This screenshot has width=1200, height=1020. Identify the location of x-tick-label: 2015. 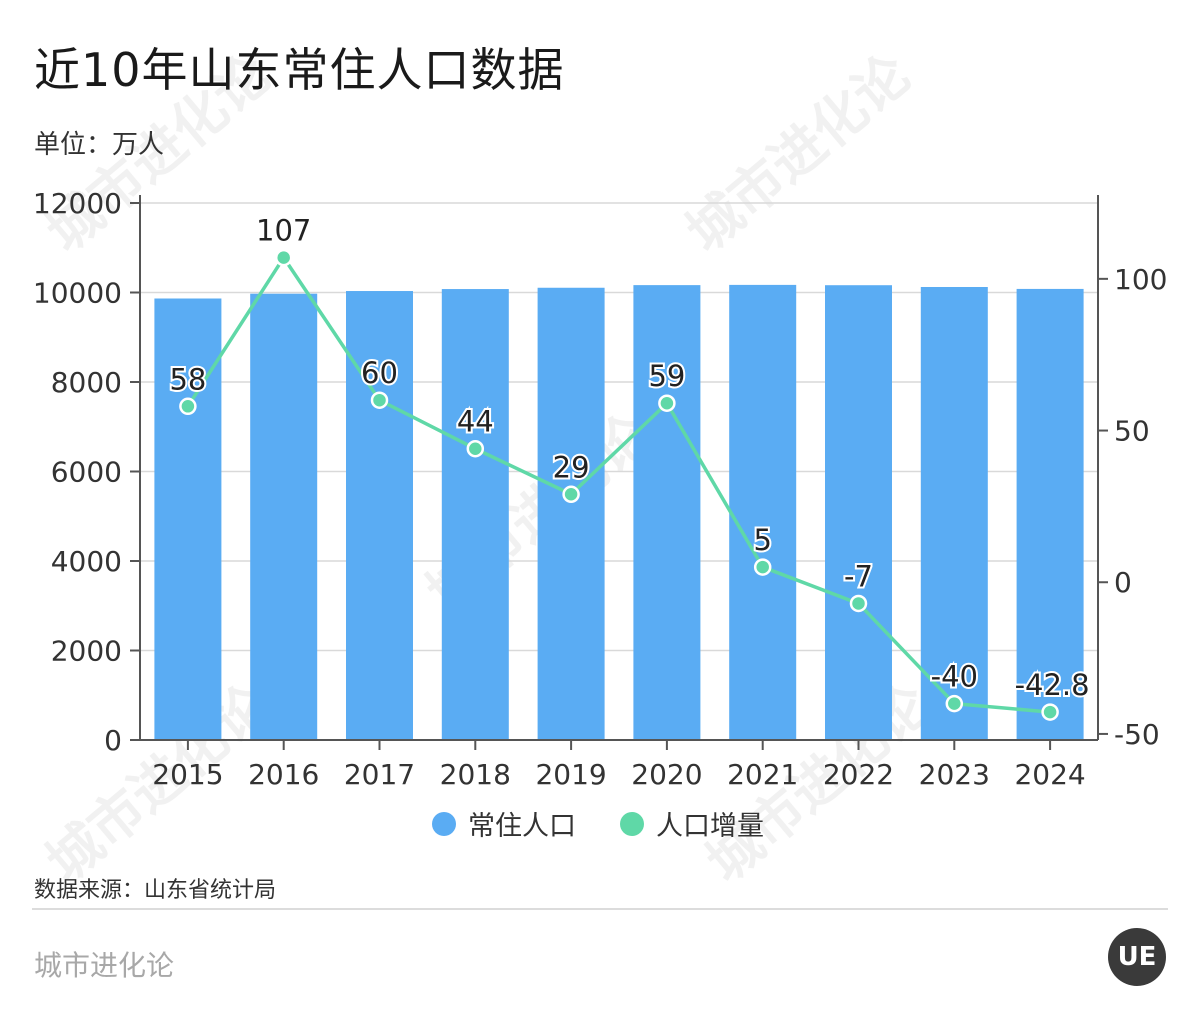
(187, 774).